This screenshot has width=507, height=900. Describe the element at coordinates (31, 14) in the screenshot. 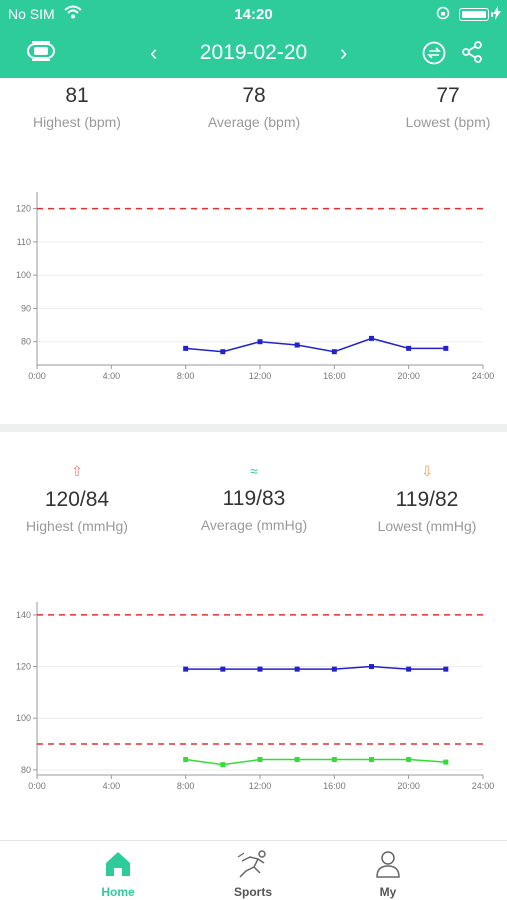

I see `carrier-label: No SIM` at that location.